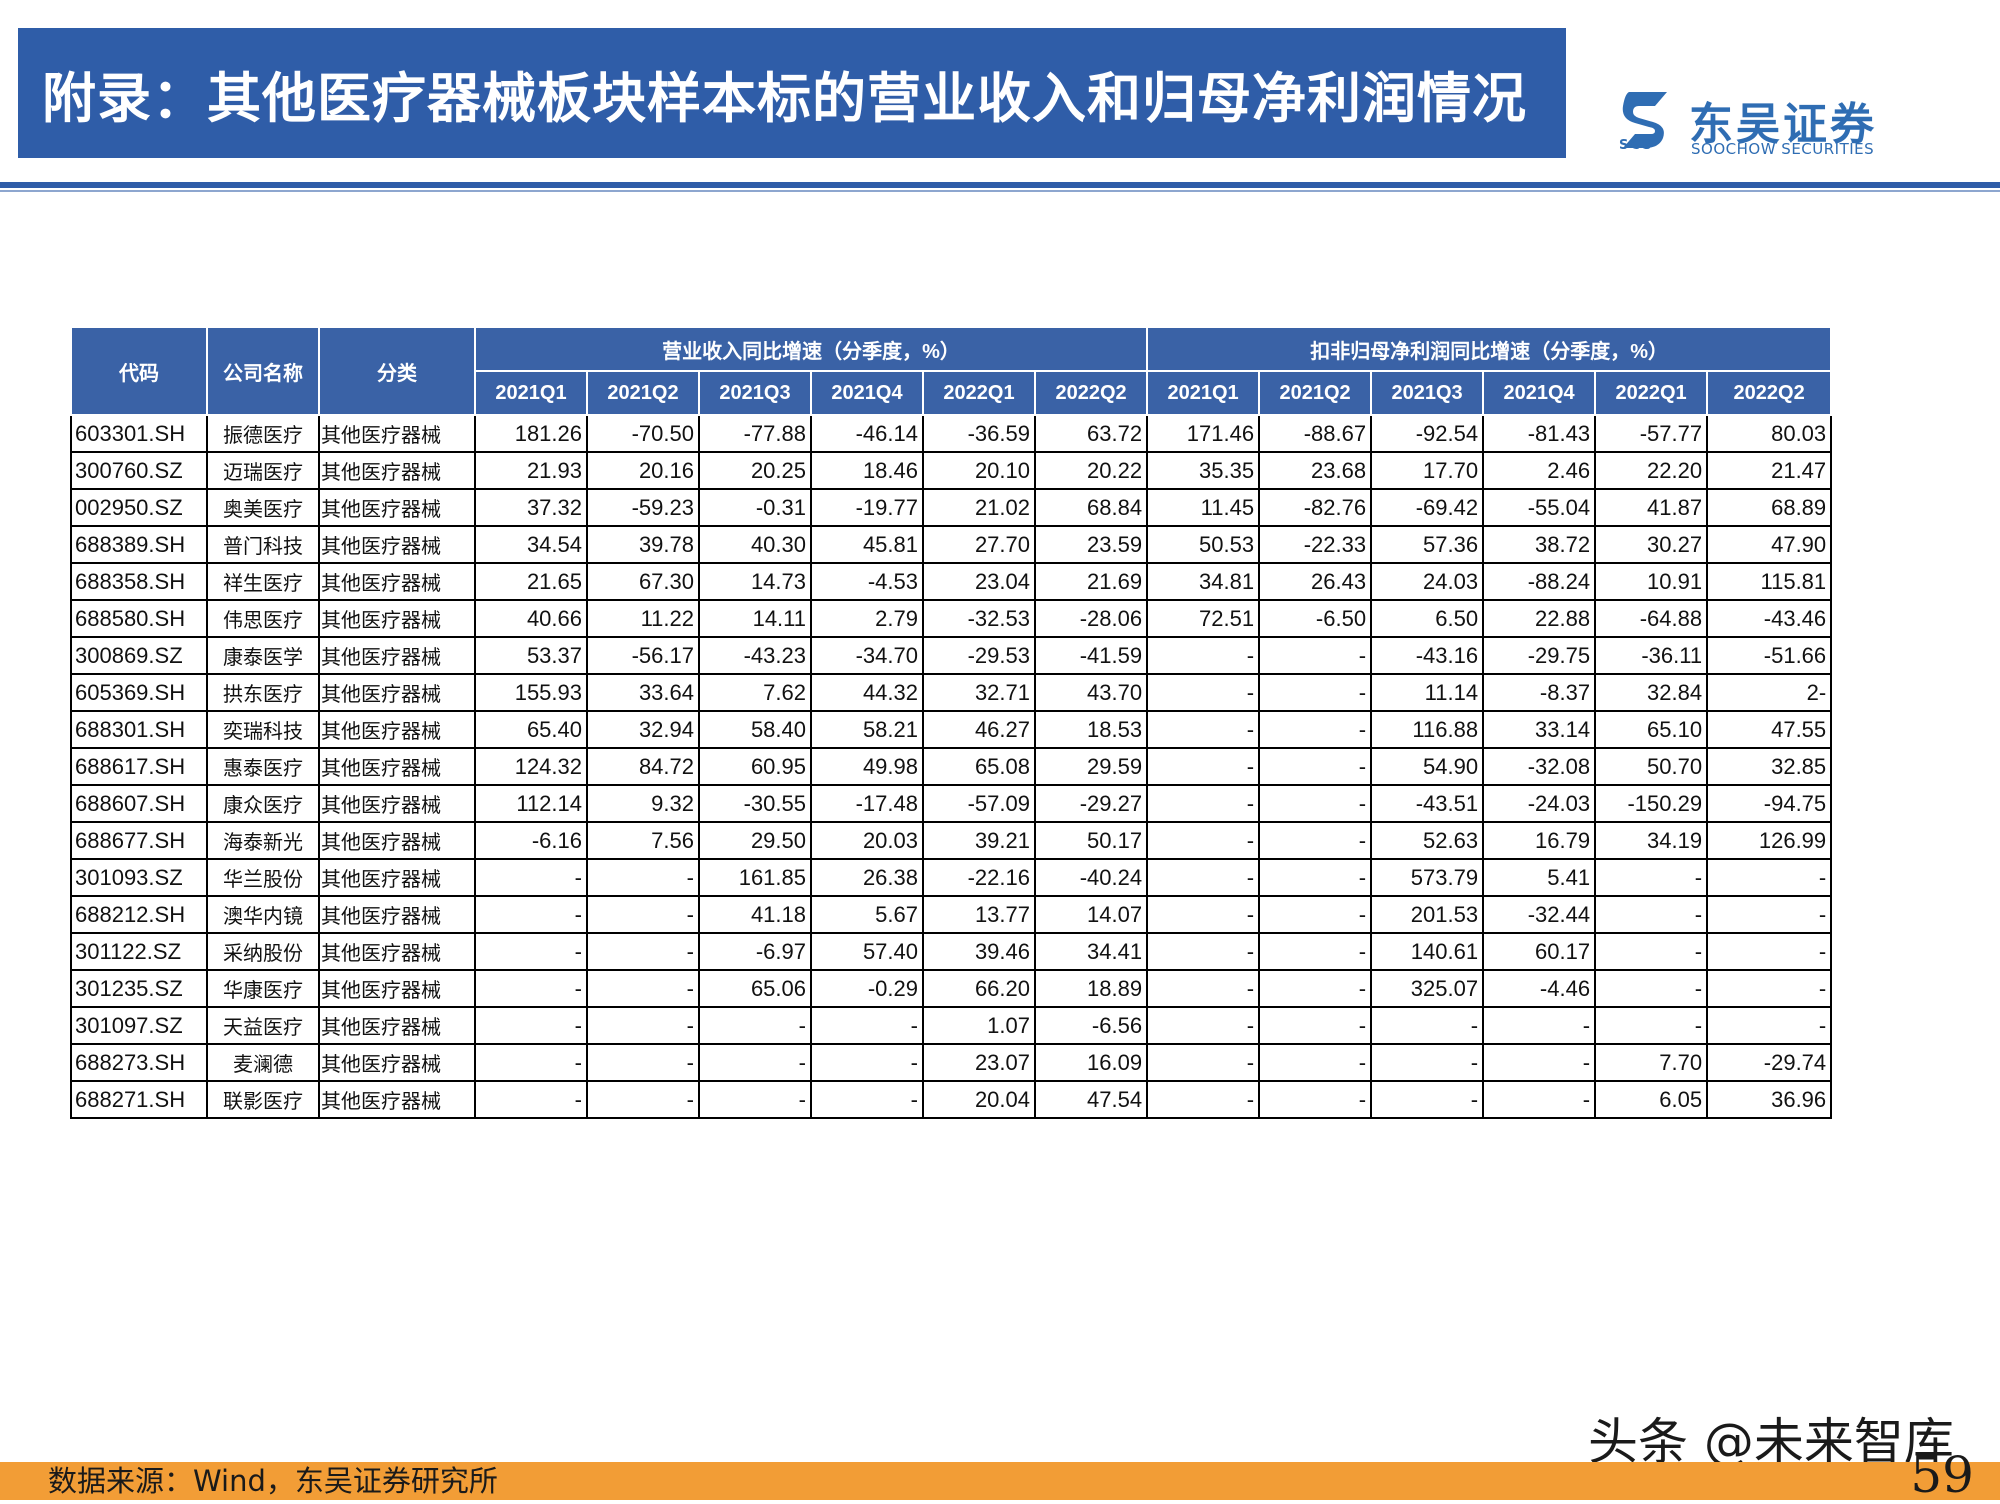 Image resolution: width=2000 pixels, height=1504 pixels. I want to click on growth-value-cell: -0.31, so click(755, 507).